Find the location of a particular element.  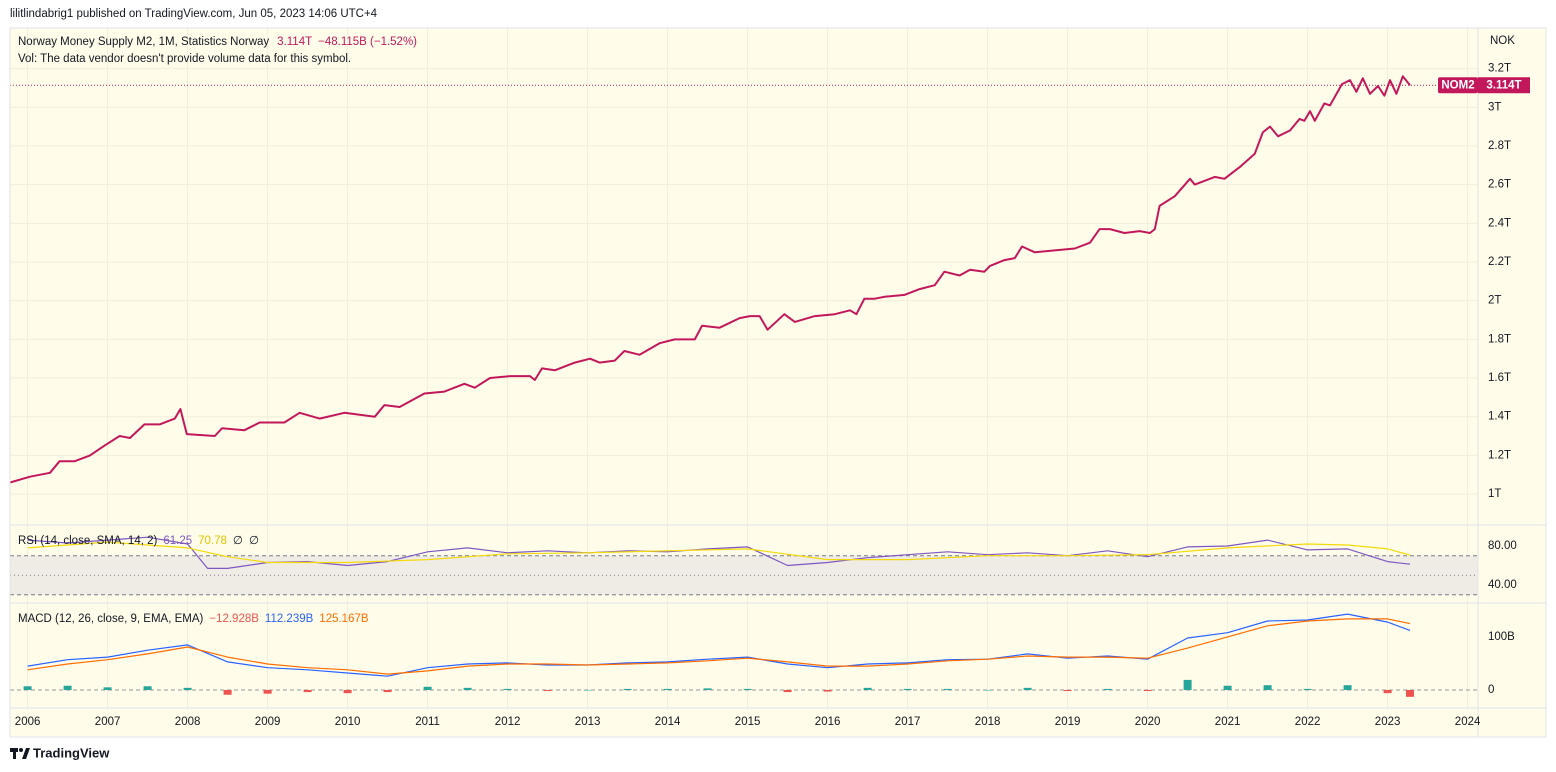

price-tag-label: 3.114T is located at coordinates (1503, 85).